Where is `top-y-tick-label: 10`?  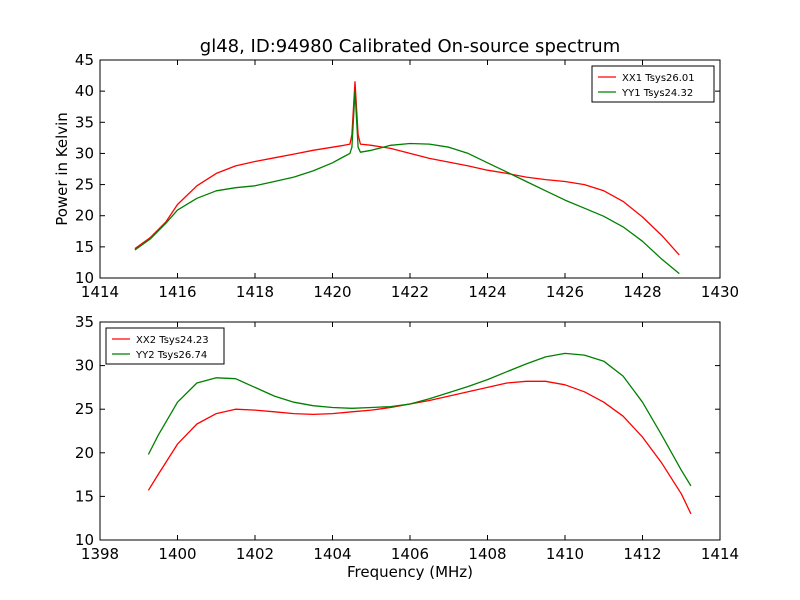 top-y-tick-label: 10 is located at coordinates (84, 278).